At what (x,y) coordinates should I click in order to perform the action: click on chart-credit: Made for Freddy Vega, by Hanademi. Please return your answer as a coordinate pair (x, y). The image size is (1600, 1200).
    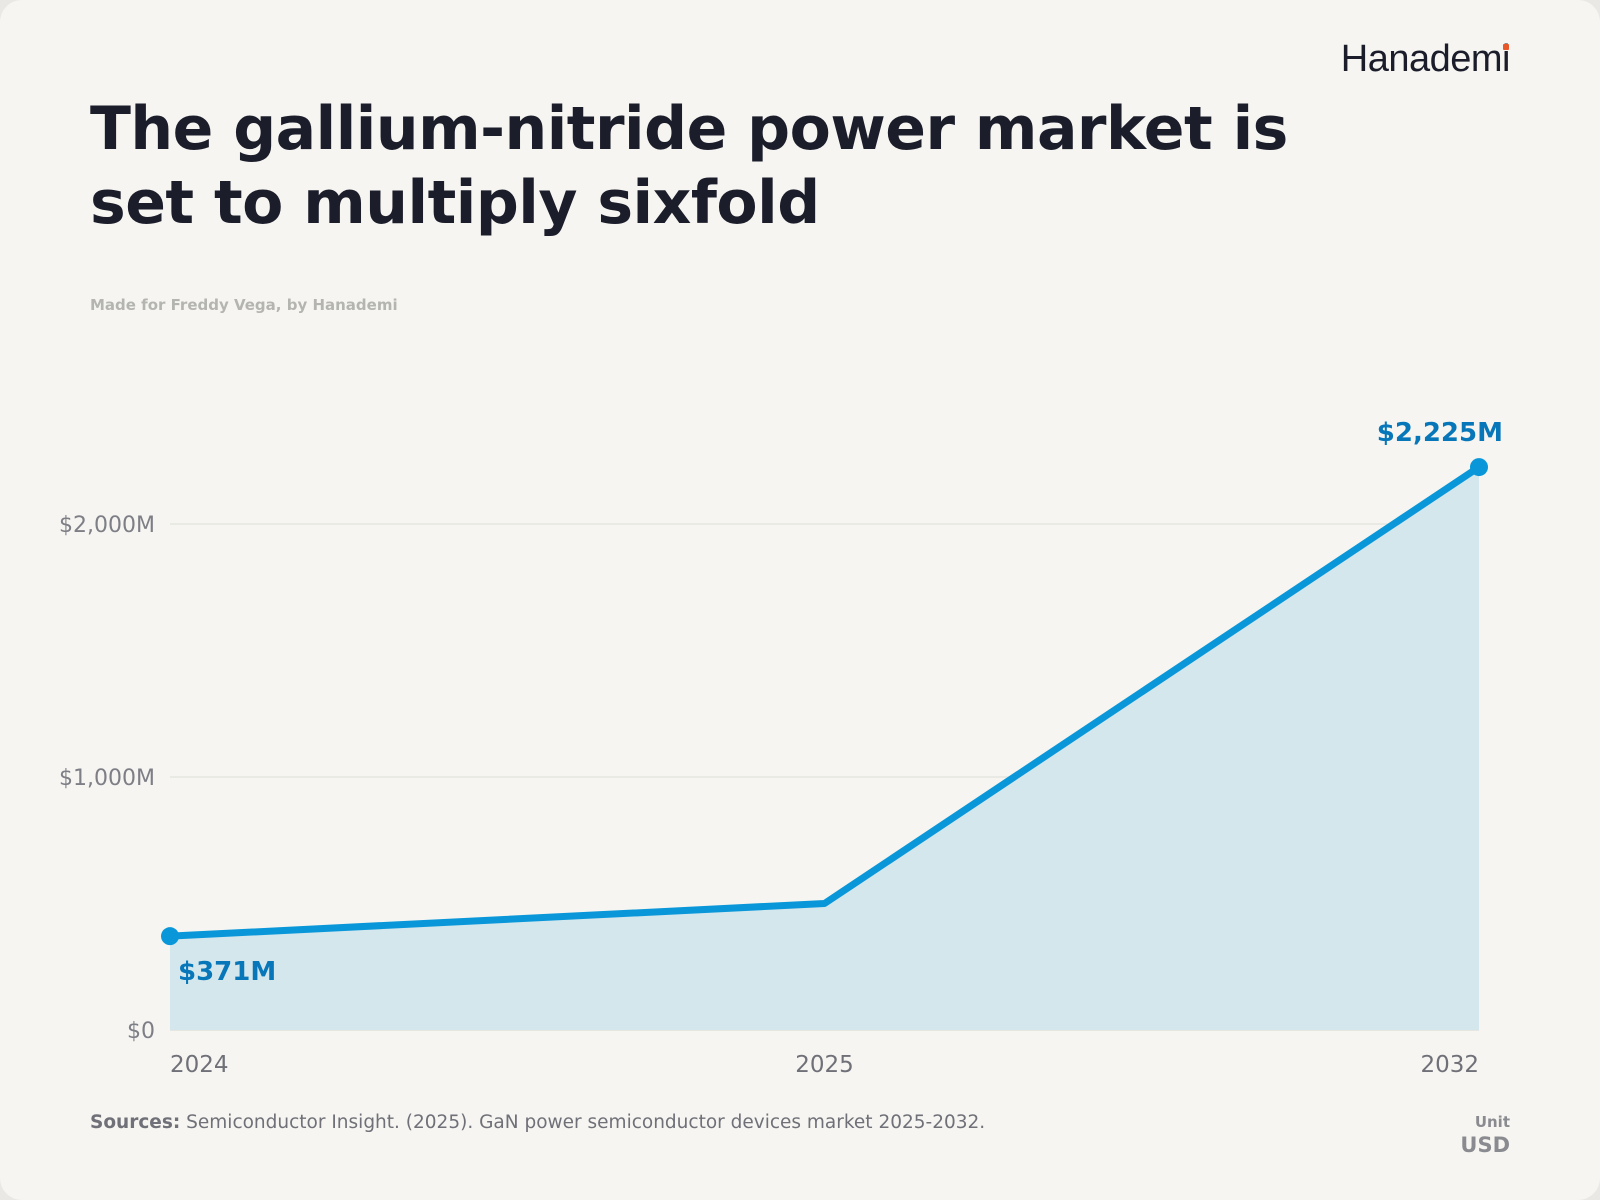
    Looking at the image, I should click on (244, 305).